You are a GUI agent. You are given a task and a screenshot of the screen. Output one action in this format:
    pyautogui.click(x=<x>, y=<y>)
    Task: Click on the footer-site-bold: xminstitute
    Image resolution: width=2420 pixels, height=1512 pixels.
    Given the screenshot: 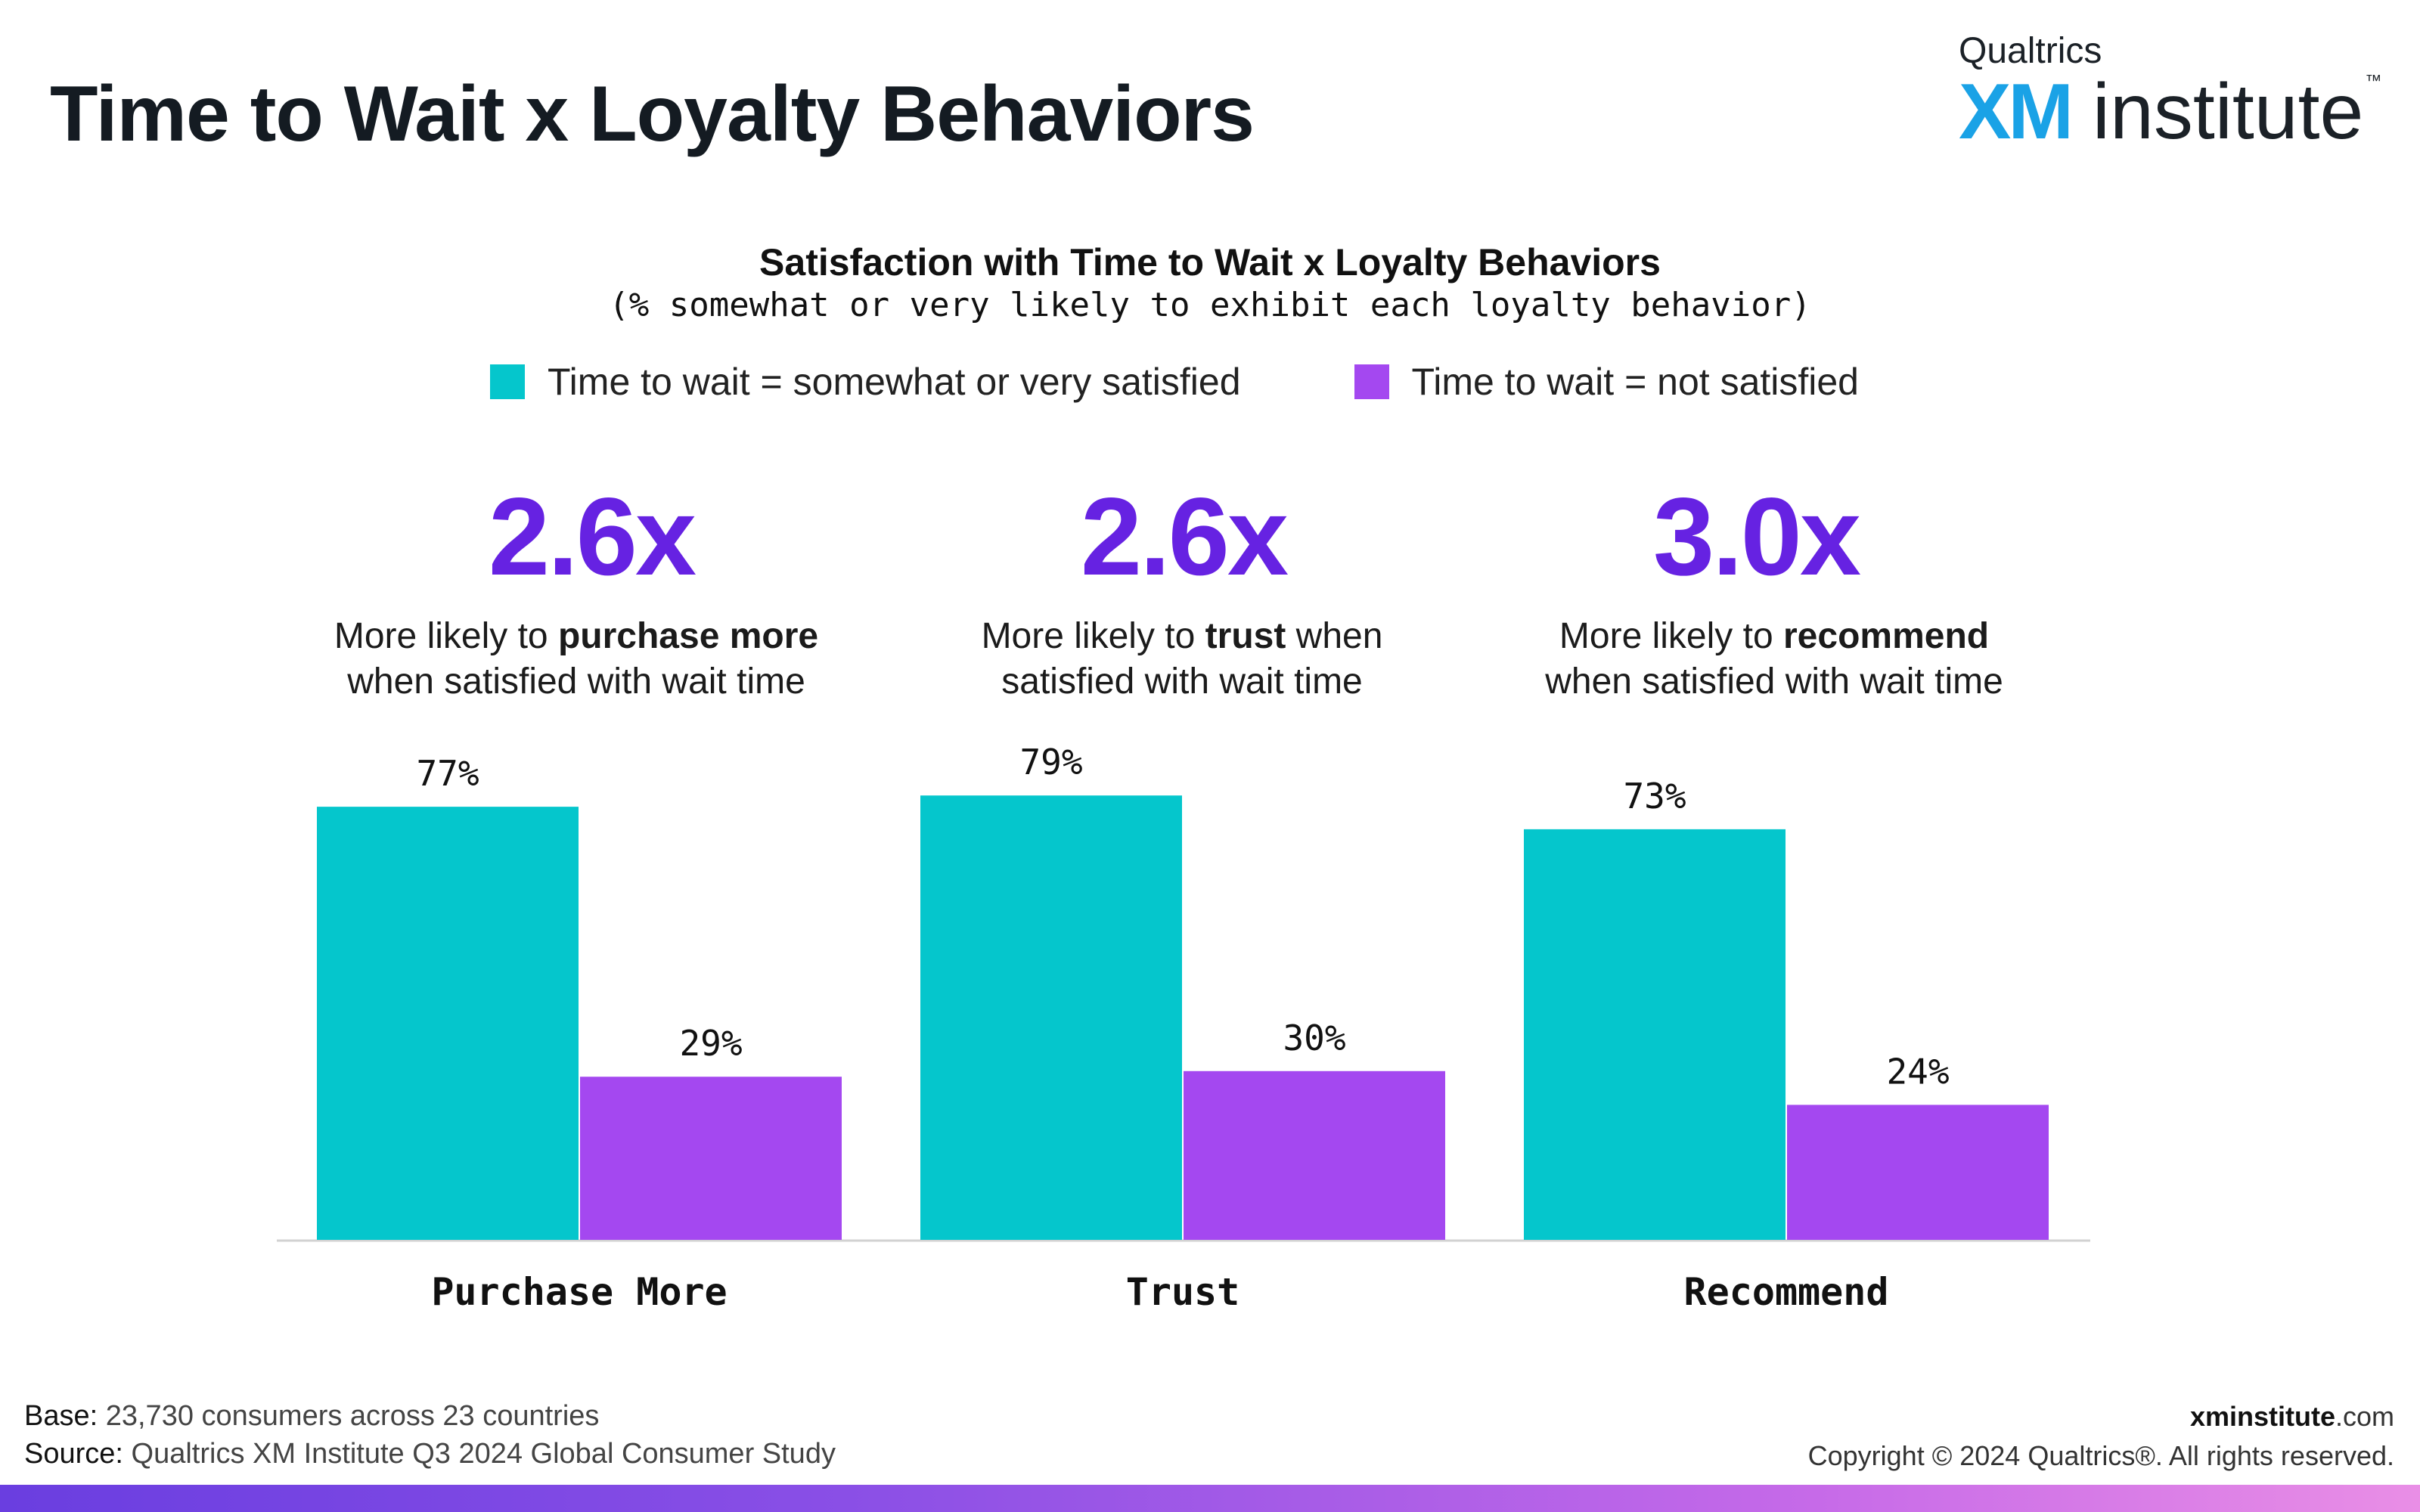 What is the action you would take?
    pyautogui.click(x=2262, y=1417)
    